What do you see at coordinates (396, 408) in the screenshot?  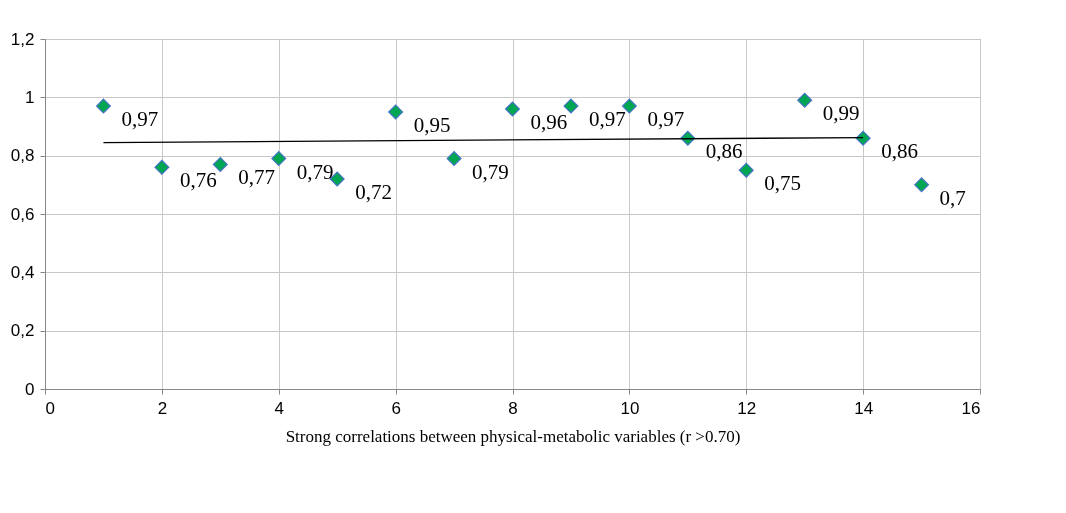 I see `x-tick-label: 6` at bounding box center [396, 408].